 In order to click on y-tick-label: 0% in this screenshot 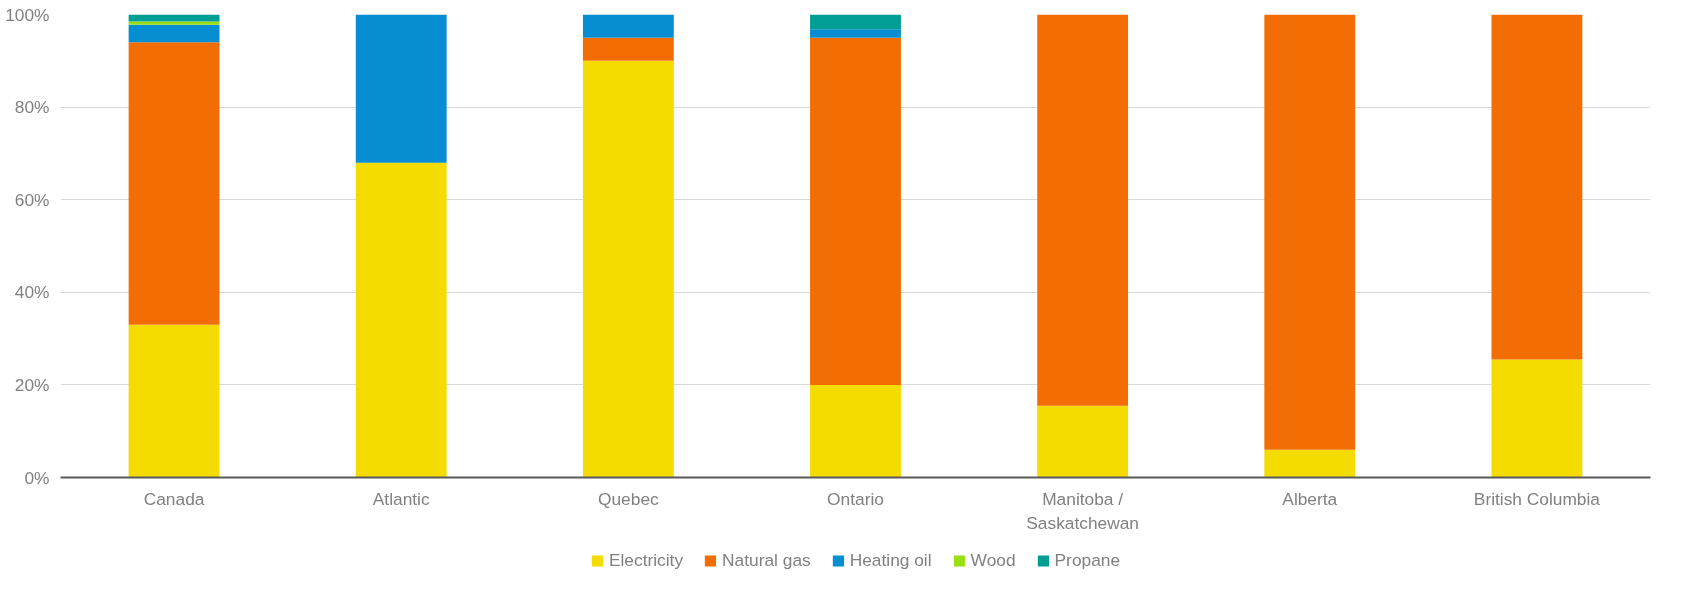, I will do `click(37, 477)`.